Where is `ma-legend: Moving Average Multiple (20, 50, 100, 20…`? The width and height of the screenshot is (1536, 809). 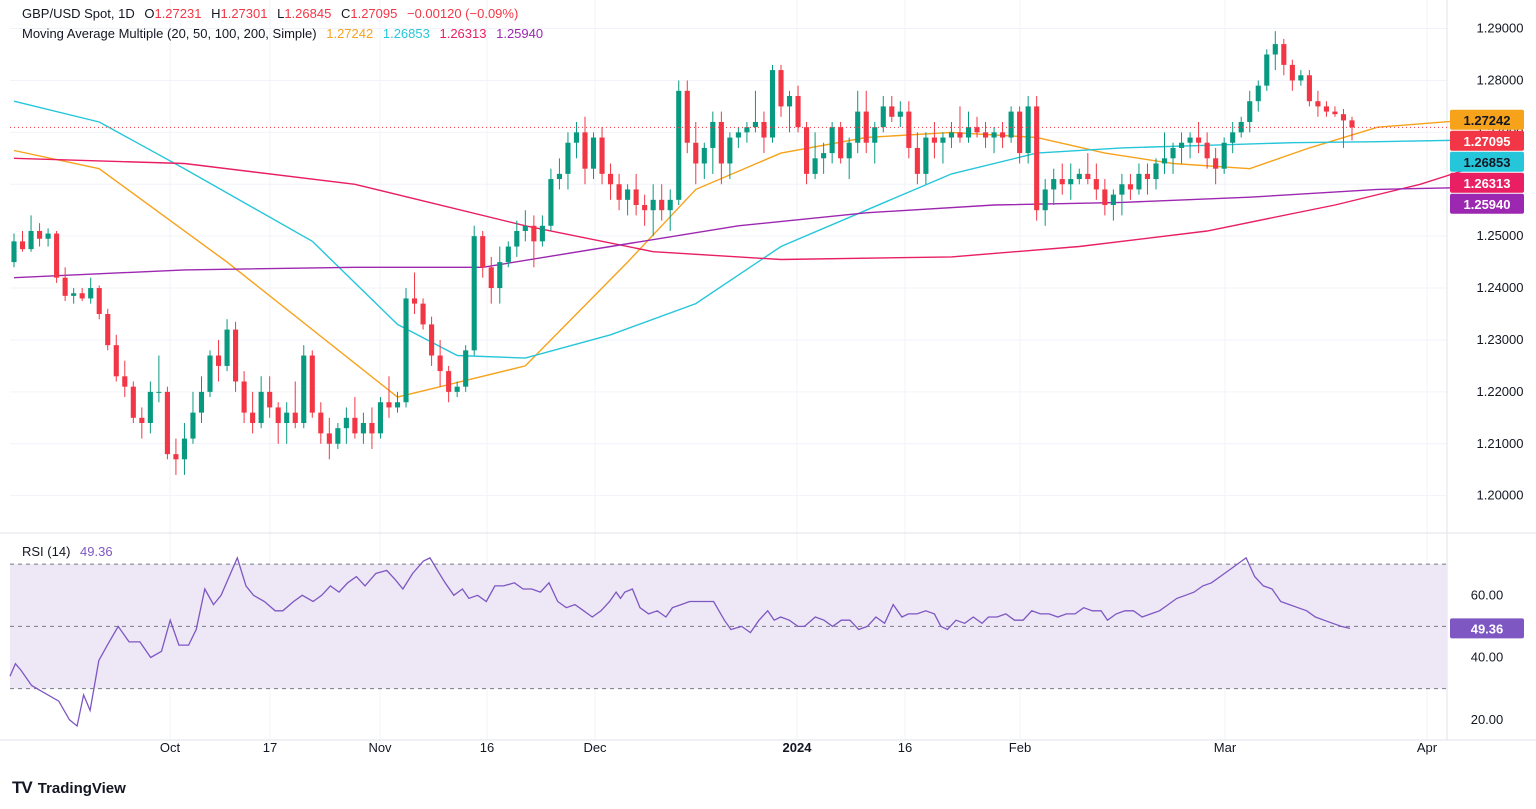
ma-legend: Moving Average Multiple (20, 50, 100, 20… is located at coordinates (285, 33).